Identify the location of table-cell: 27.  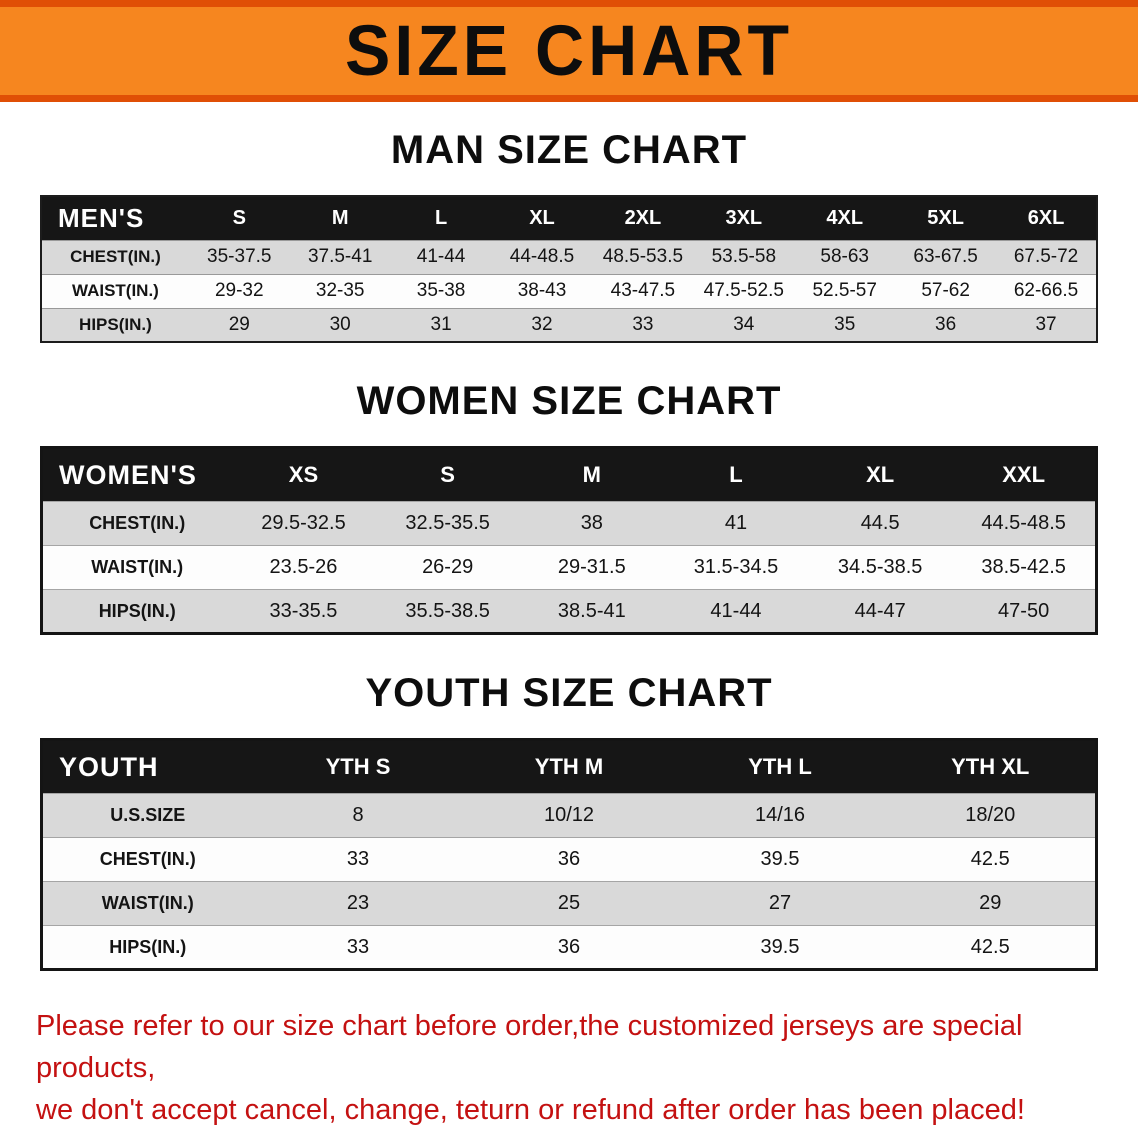
(780, 903).